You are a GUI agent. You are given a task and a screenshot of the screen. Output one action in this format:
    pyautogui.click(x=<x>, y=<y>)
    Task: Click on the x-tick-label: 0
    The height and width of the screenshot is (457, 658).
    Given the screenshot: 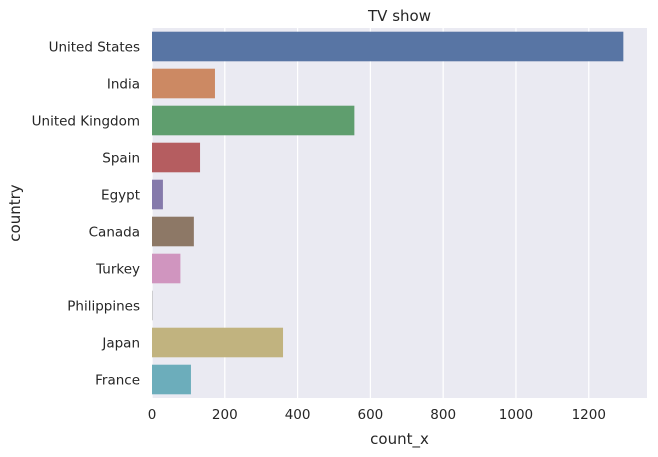 What is the action you would take?
    pyautogui.click(x=152, y=415)
    